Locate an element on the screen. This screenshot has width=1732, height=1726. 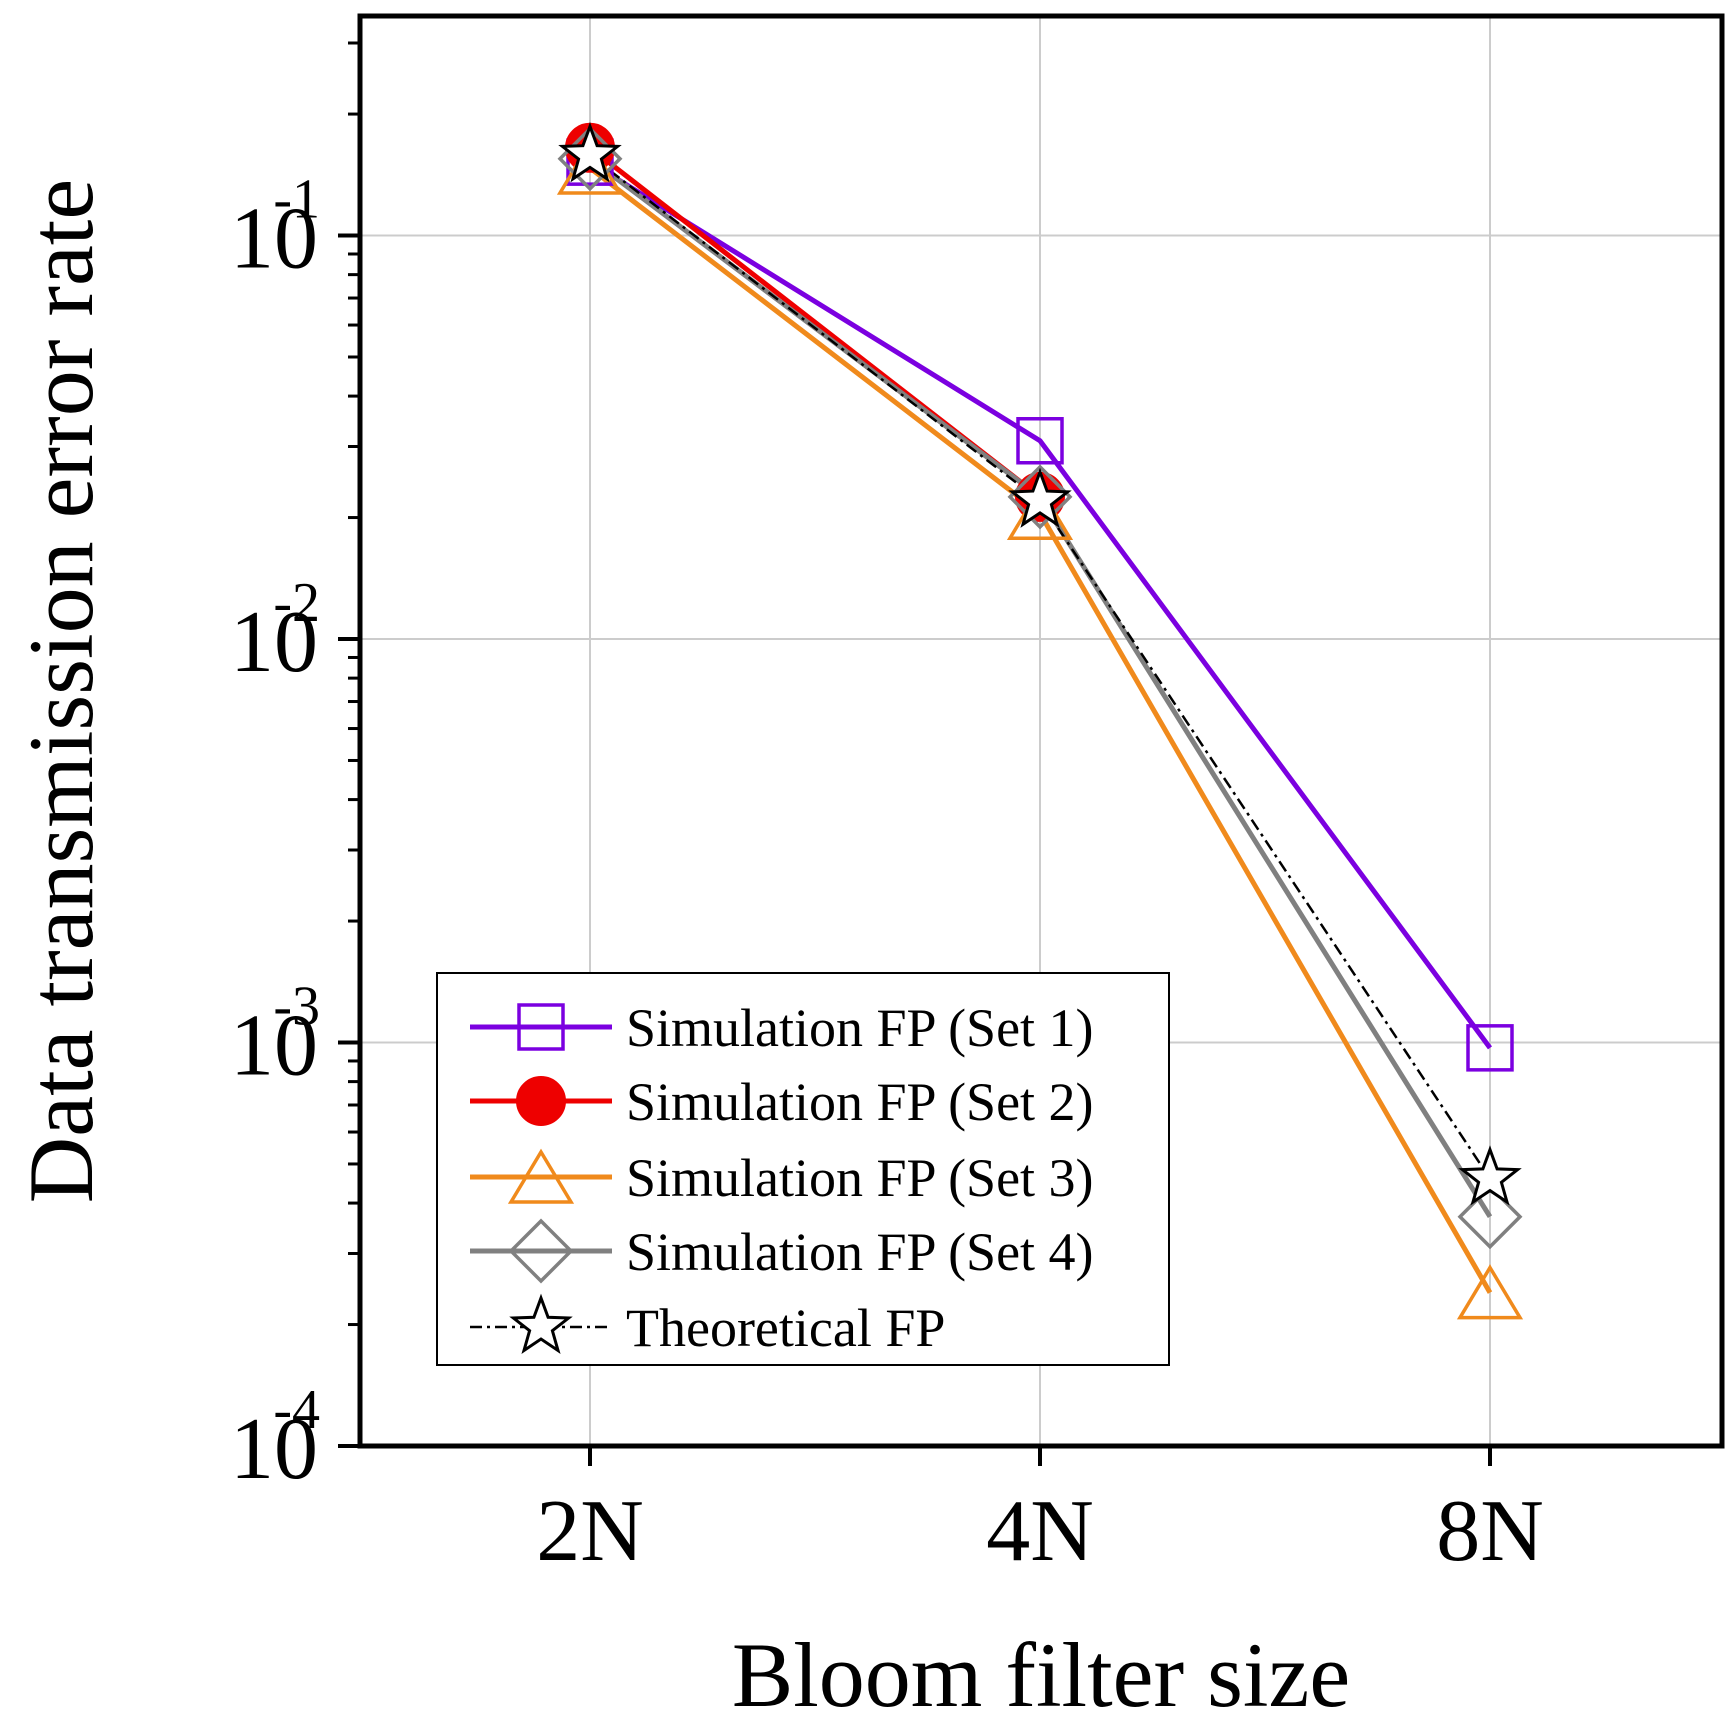
series-3-point-8N is located at coordinates (1490, 1292).